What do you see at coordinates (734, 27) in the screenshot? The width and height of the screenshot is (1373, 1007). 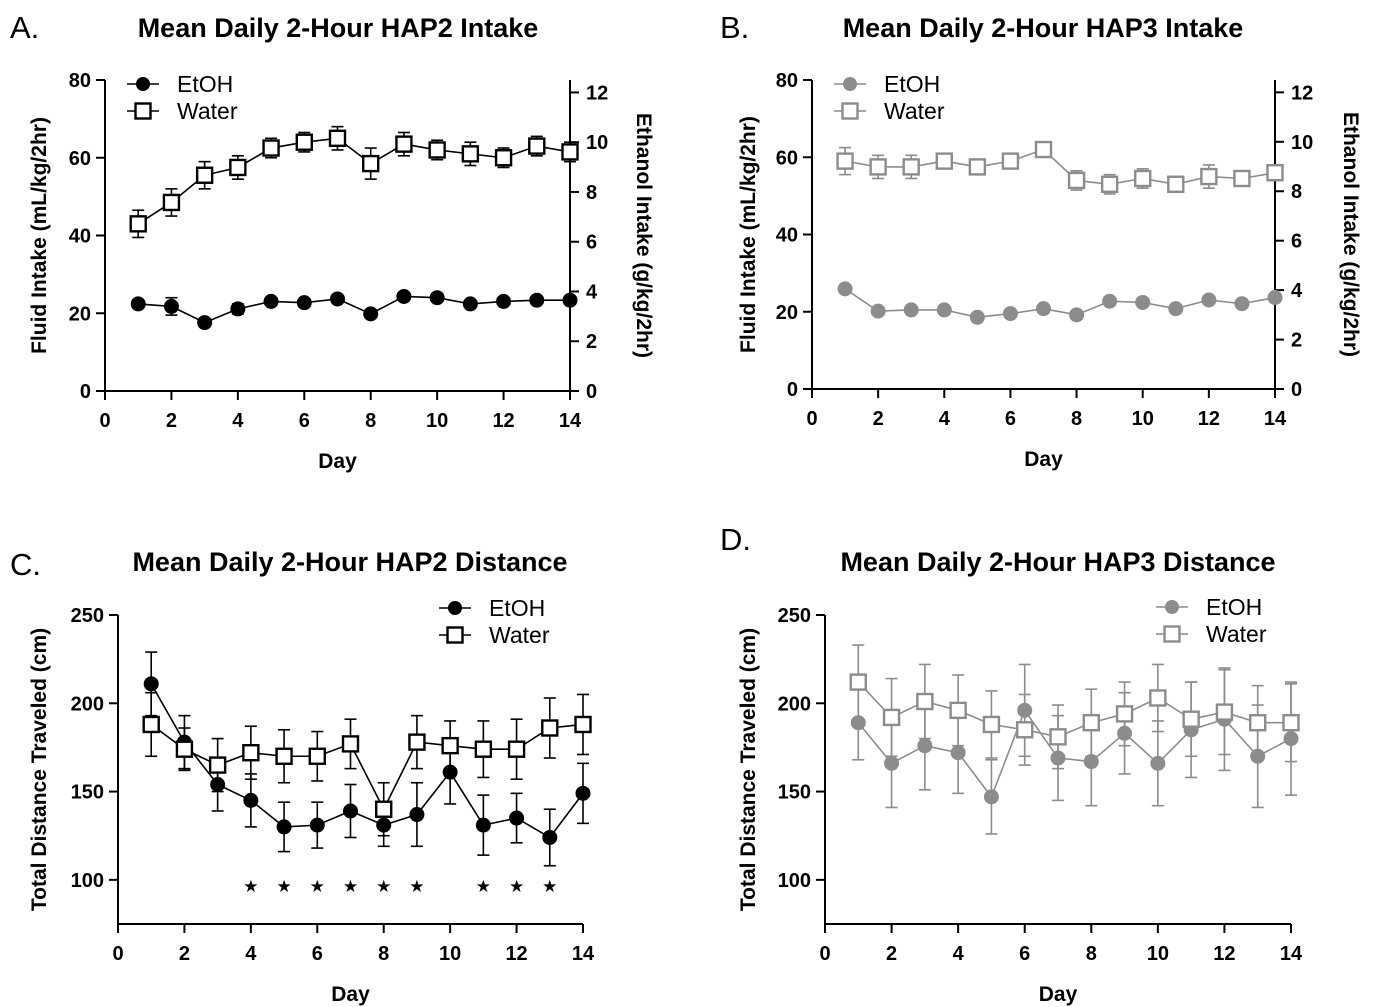 I see `panel-b: B.` at bounding box center [734, 27].